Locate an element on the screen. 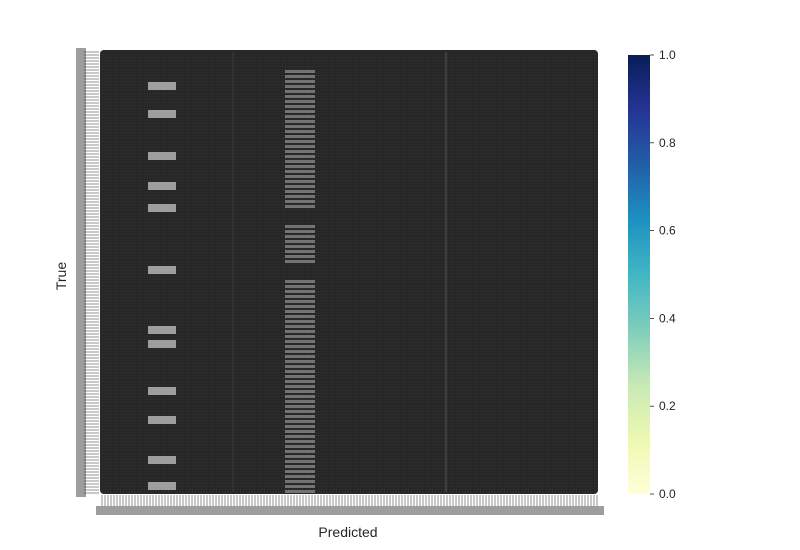 The width and height of the screenshot is (800, 550). colorbar-tick-label: 0.8 is located at coordinates (667, 143).